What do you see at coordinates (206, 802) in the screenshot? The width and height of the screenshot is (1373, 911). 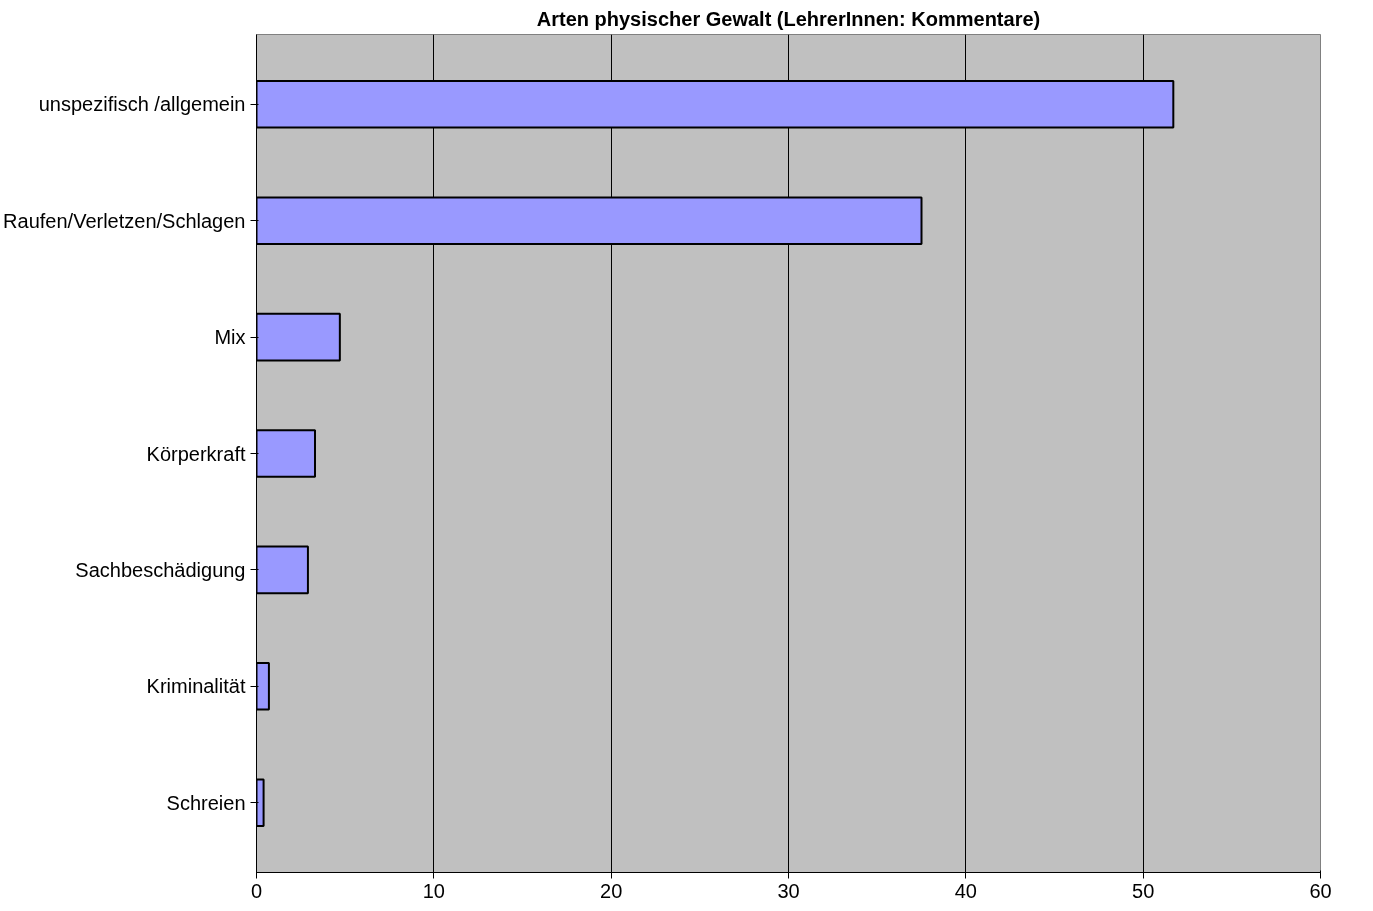 I see `y-tick-label: Schreien` at bounding box center [206, 802].